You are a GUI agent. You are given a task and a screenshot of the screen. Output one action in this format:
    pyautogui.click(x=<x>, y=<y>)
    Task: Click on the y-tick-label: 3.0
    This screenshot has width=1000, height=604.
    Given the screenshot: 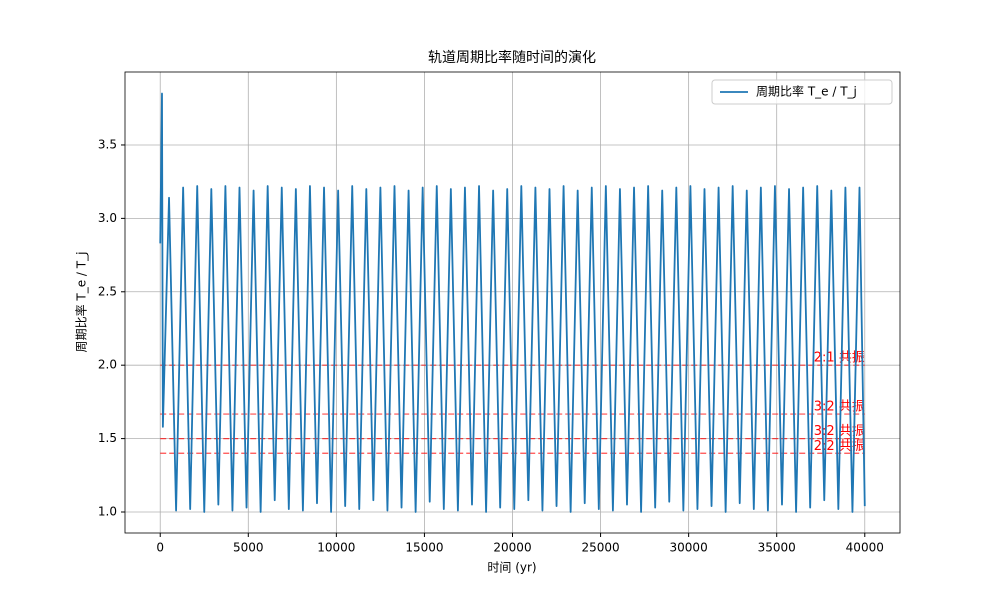 What is the action you would take?
    pyautogui.click(x=107, y=218)
    